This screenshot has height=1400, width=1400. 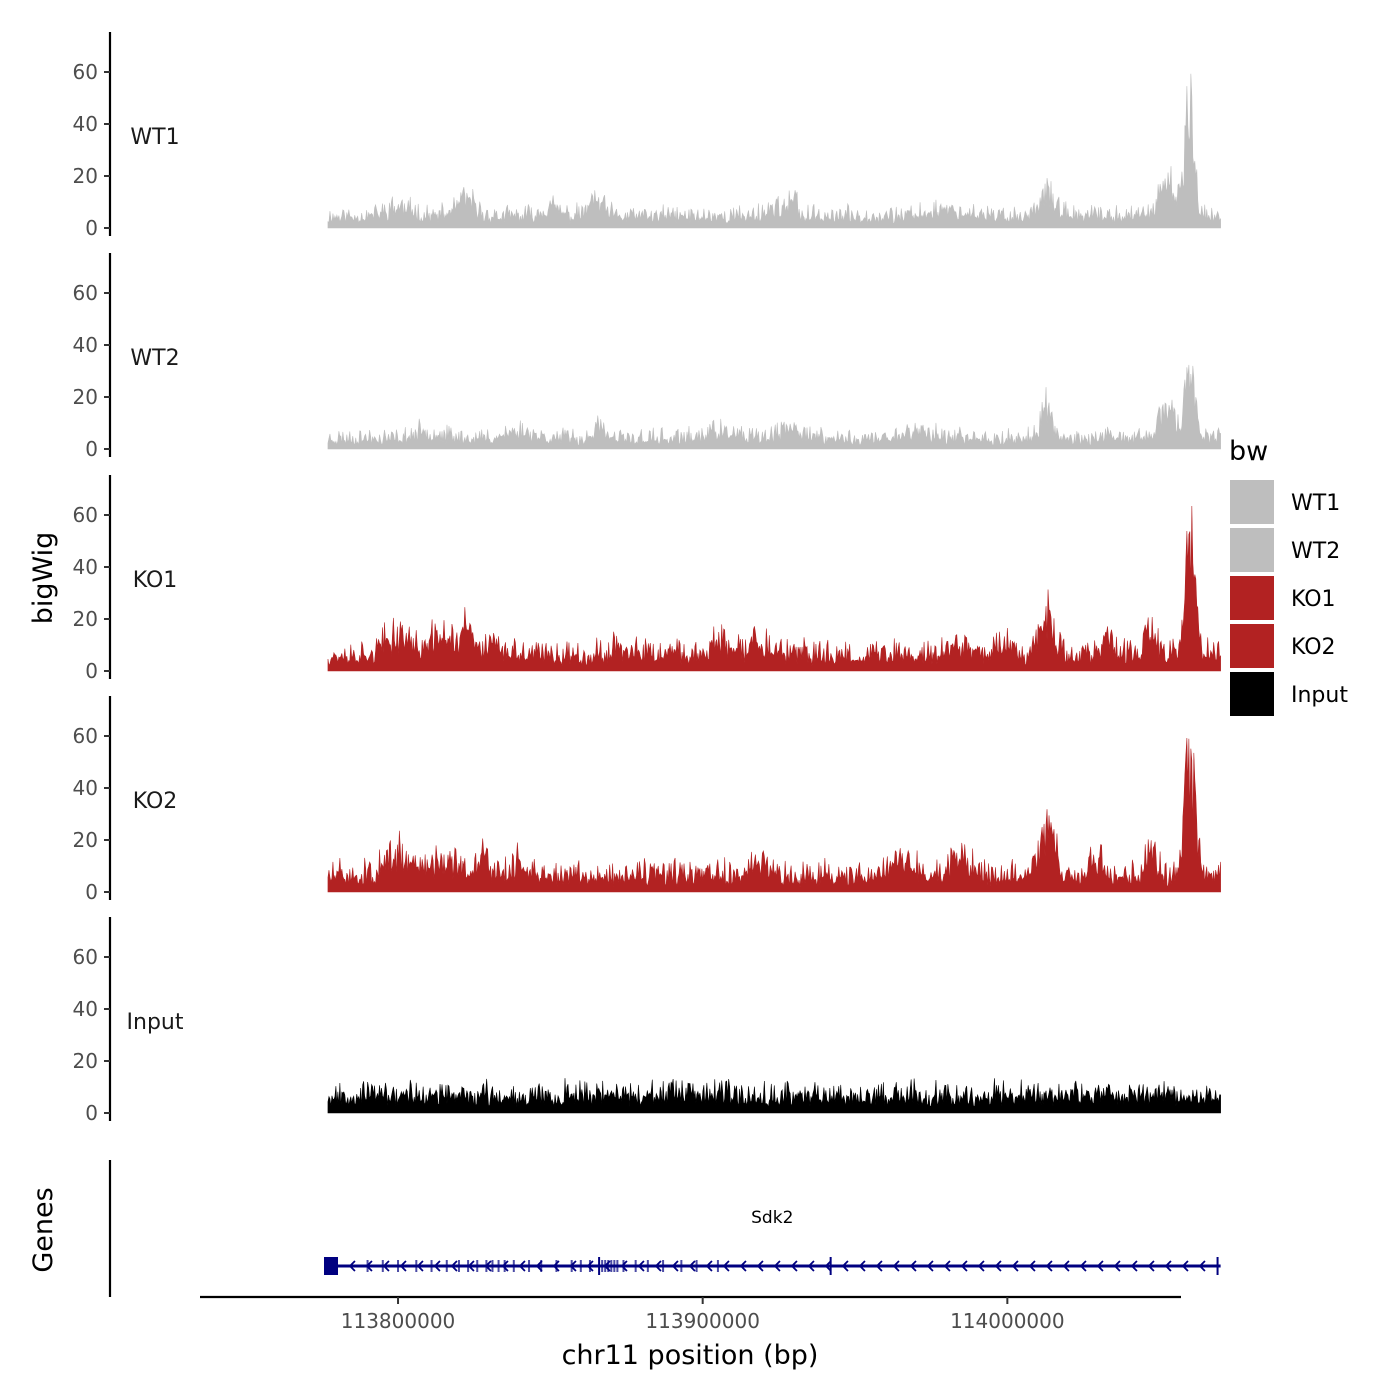 What do you see at coordinates (1313, 599) in the screenshot?
I see `legend-label-ko1: KO1` at bounding box center [1313, 599].